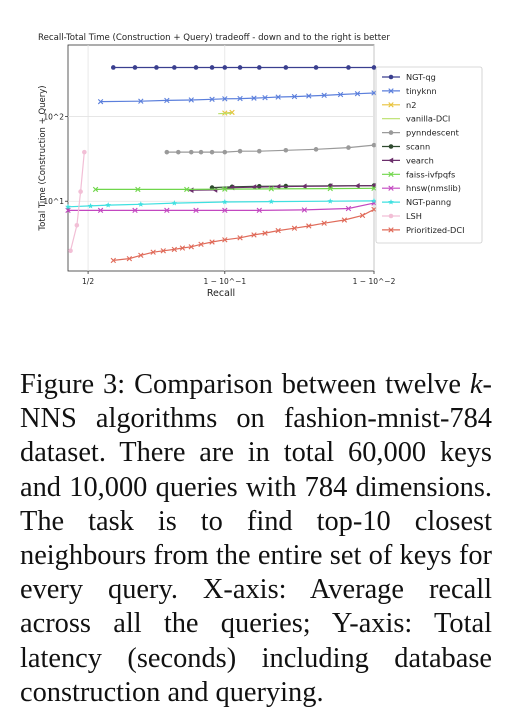 Image resolution: width=516 pixels, height=724 pixels. I want to click on legend-label: LSH, so click(414, 216).